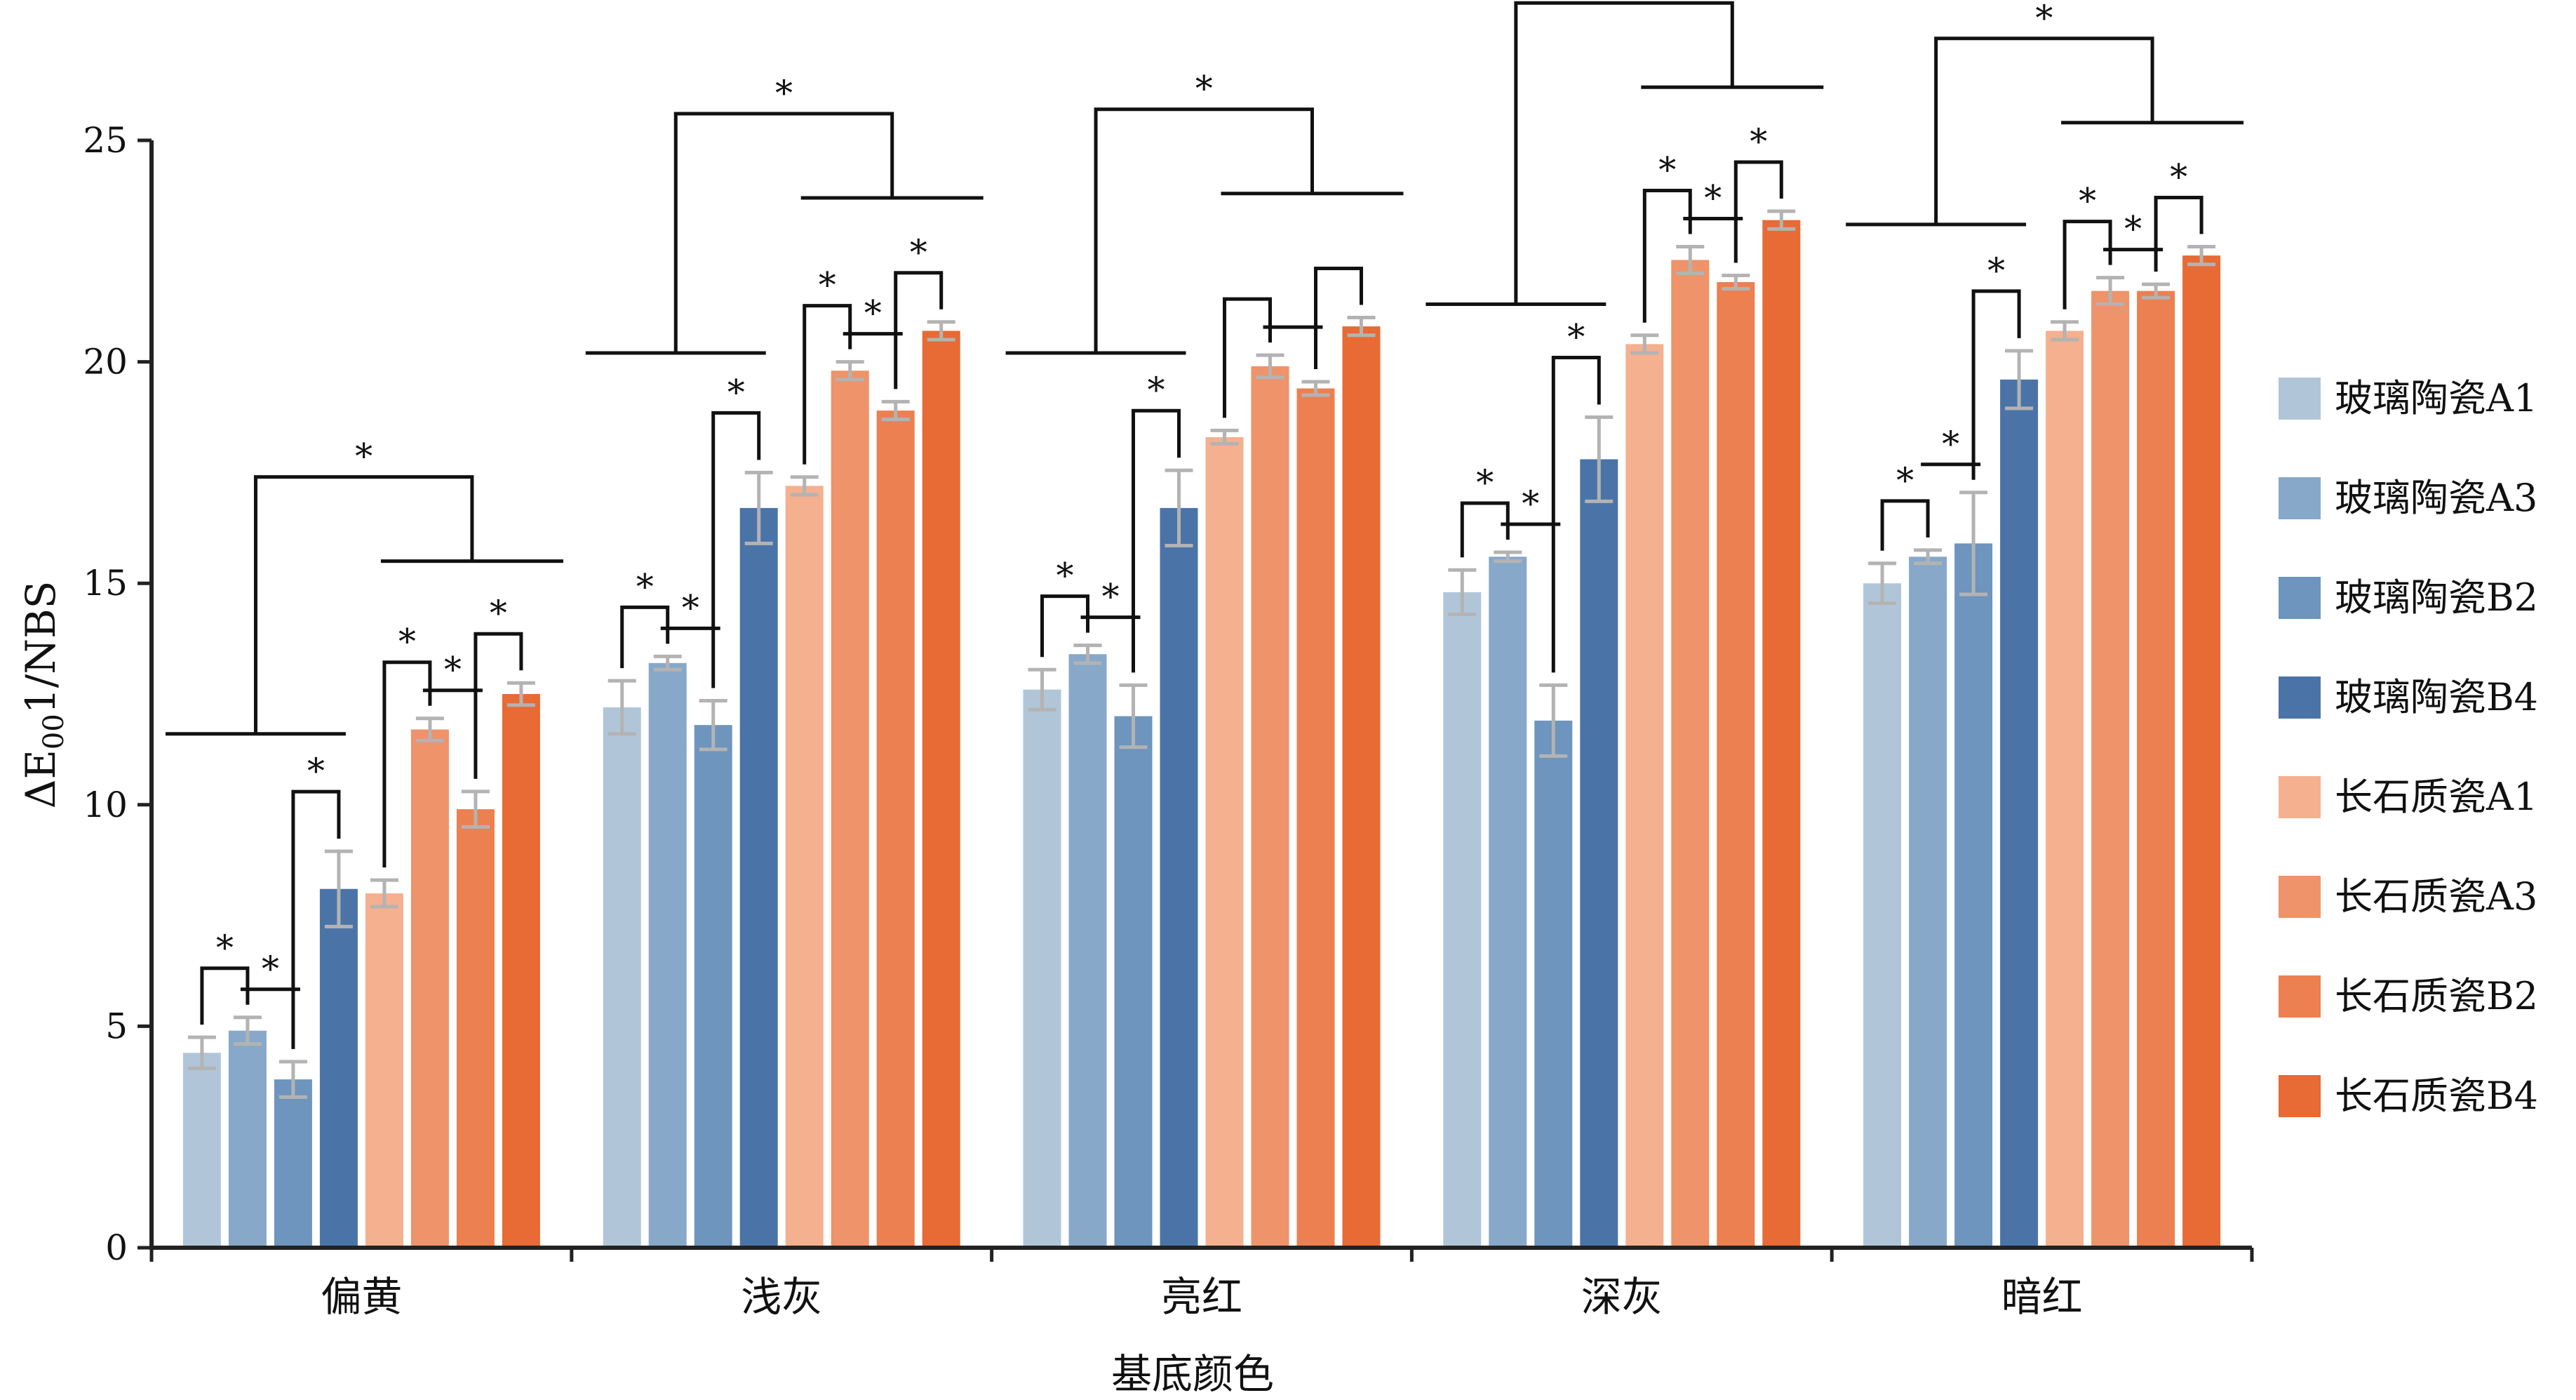 The width and height of the screenshot is (2576, 1400). Describe the element at coordinates (2408, 797) in the screenshot. I see `legend-item: 长石质瓷A1` at that location.